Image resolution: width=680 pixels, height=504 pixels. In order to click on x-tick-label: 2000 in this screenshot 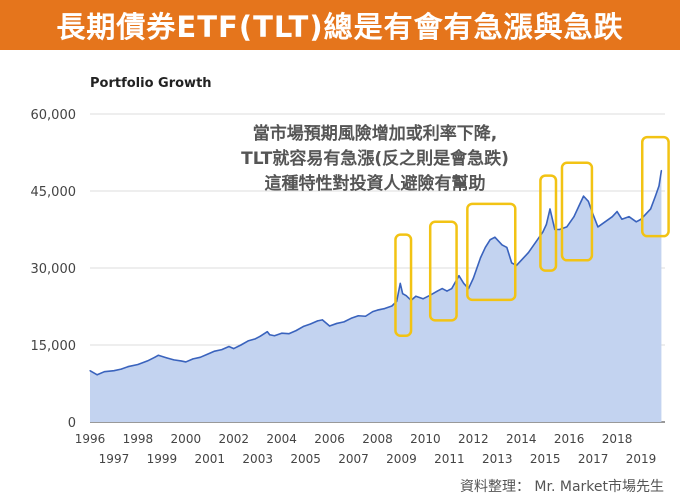, I will do `click(186, 439)`.